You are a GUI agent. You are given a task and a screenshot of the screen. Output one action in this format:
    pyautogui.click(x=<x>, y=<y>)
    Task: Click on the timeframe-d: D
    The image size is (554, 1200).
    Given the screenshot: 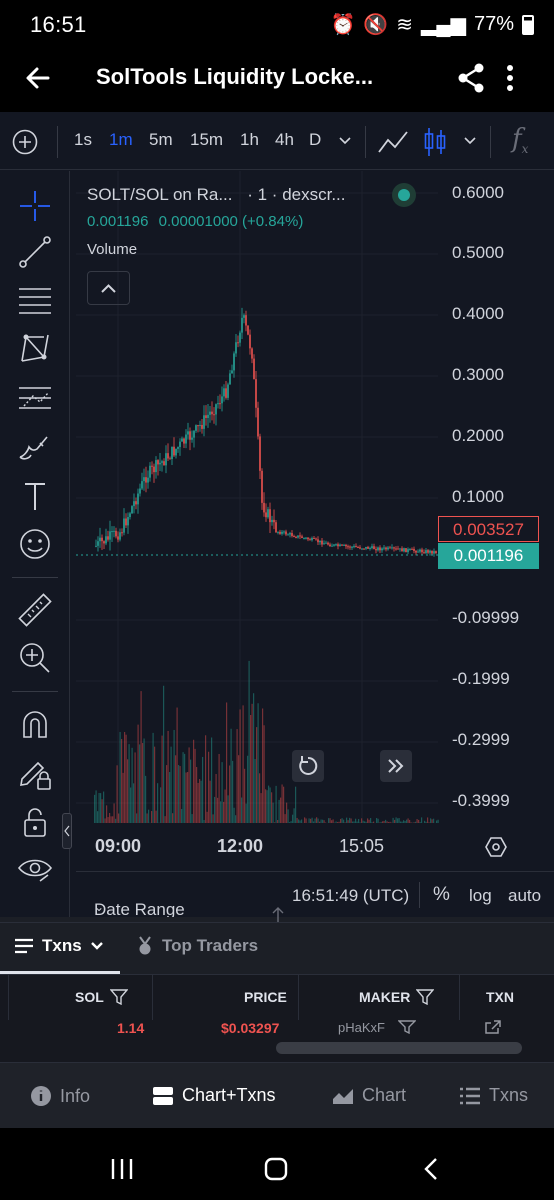 What is the action you would take?
    pyautogui.click(x=315, y=139)
    